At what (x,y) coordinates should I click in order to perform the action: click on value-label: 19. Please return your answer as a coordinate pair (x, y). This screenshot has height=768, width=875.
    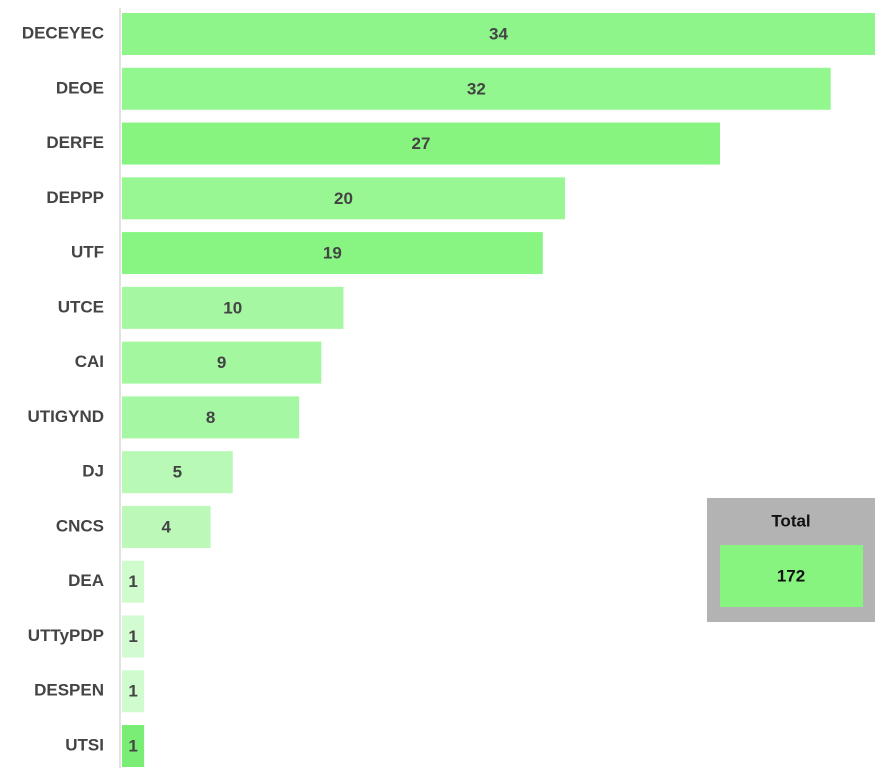
    Looking at the image, I should click on (332, 253).